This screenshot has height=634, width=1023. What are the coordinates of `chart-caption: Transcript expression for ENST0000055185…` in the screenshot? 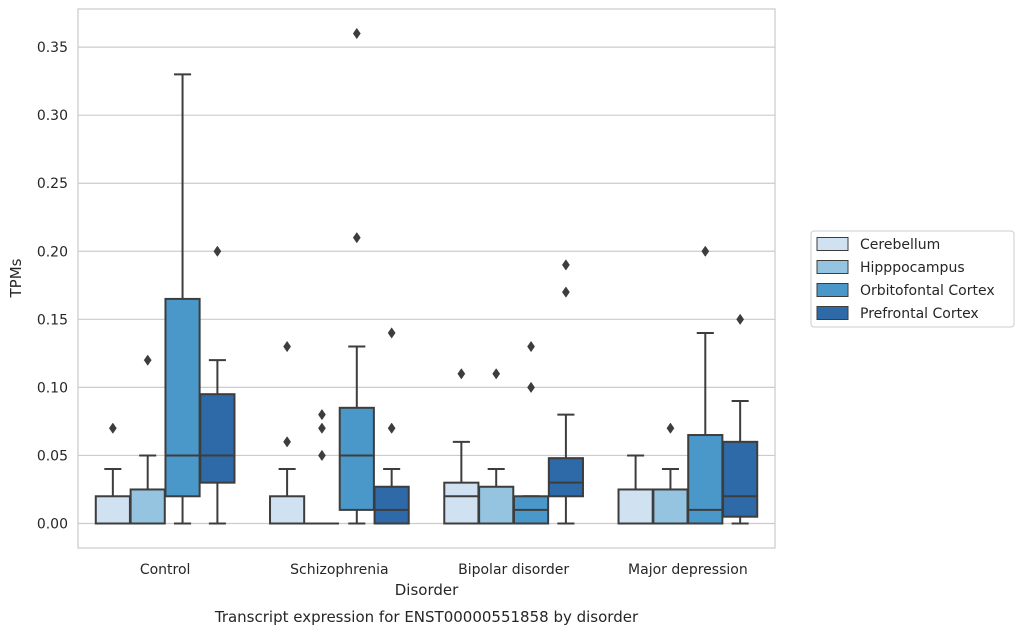 It's located at (426, 617).